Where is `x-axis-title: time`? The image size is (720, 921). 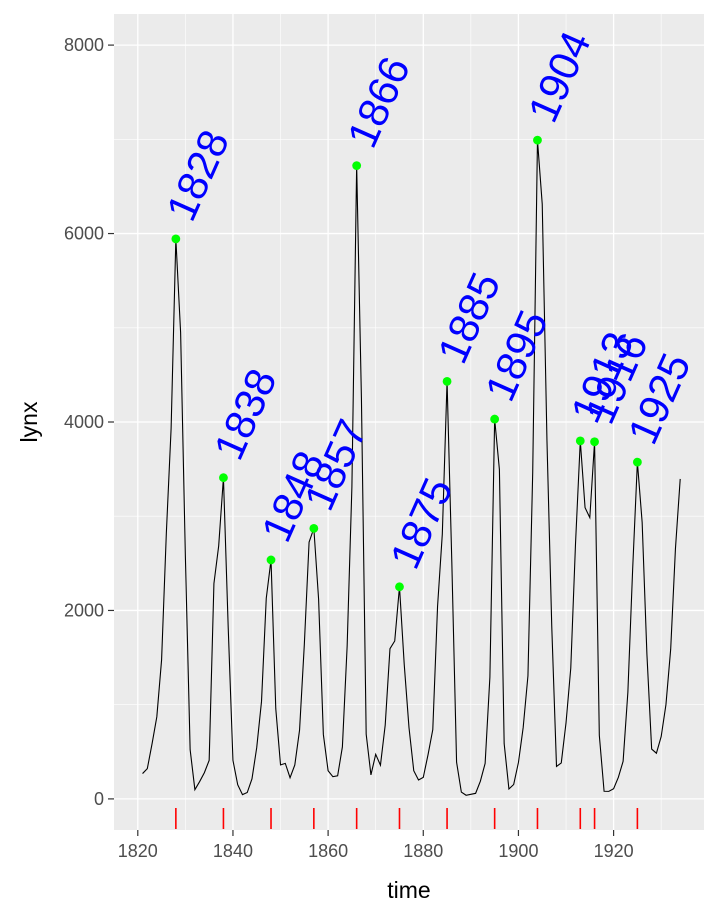 x-axis-title: time is located at coordinates (408, 890).